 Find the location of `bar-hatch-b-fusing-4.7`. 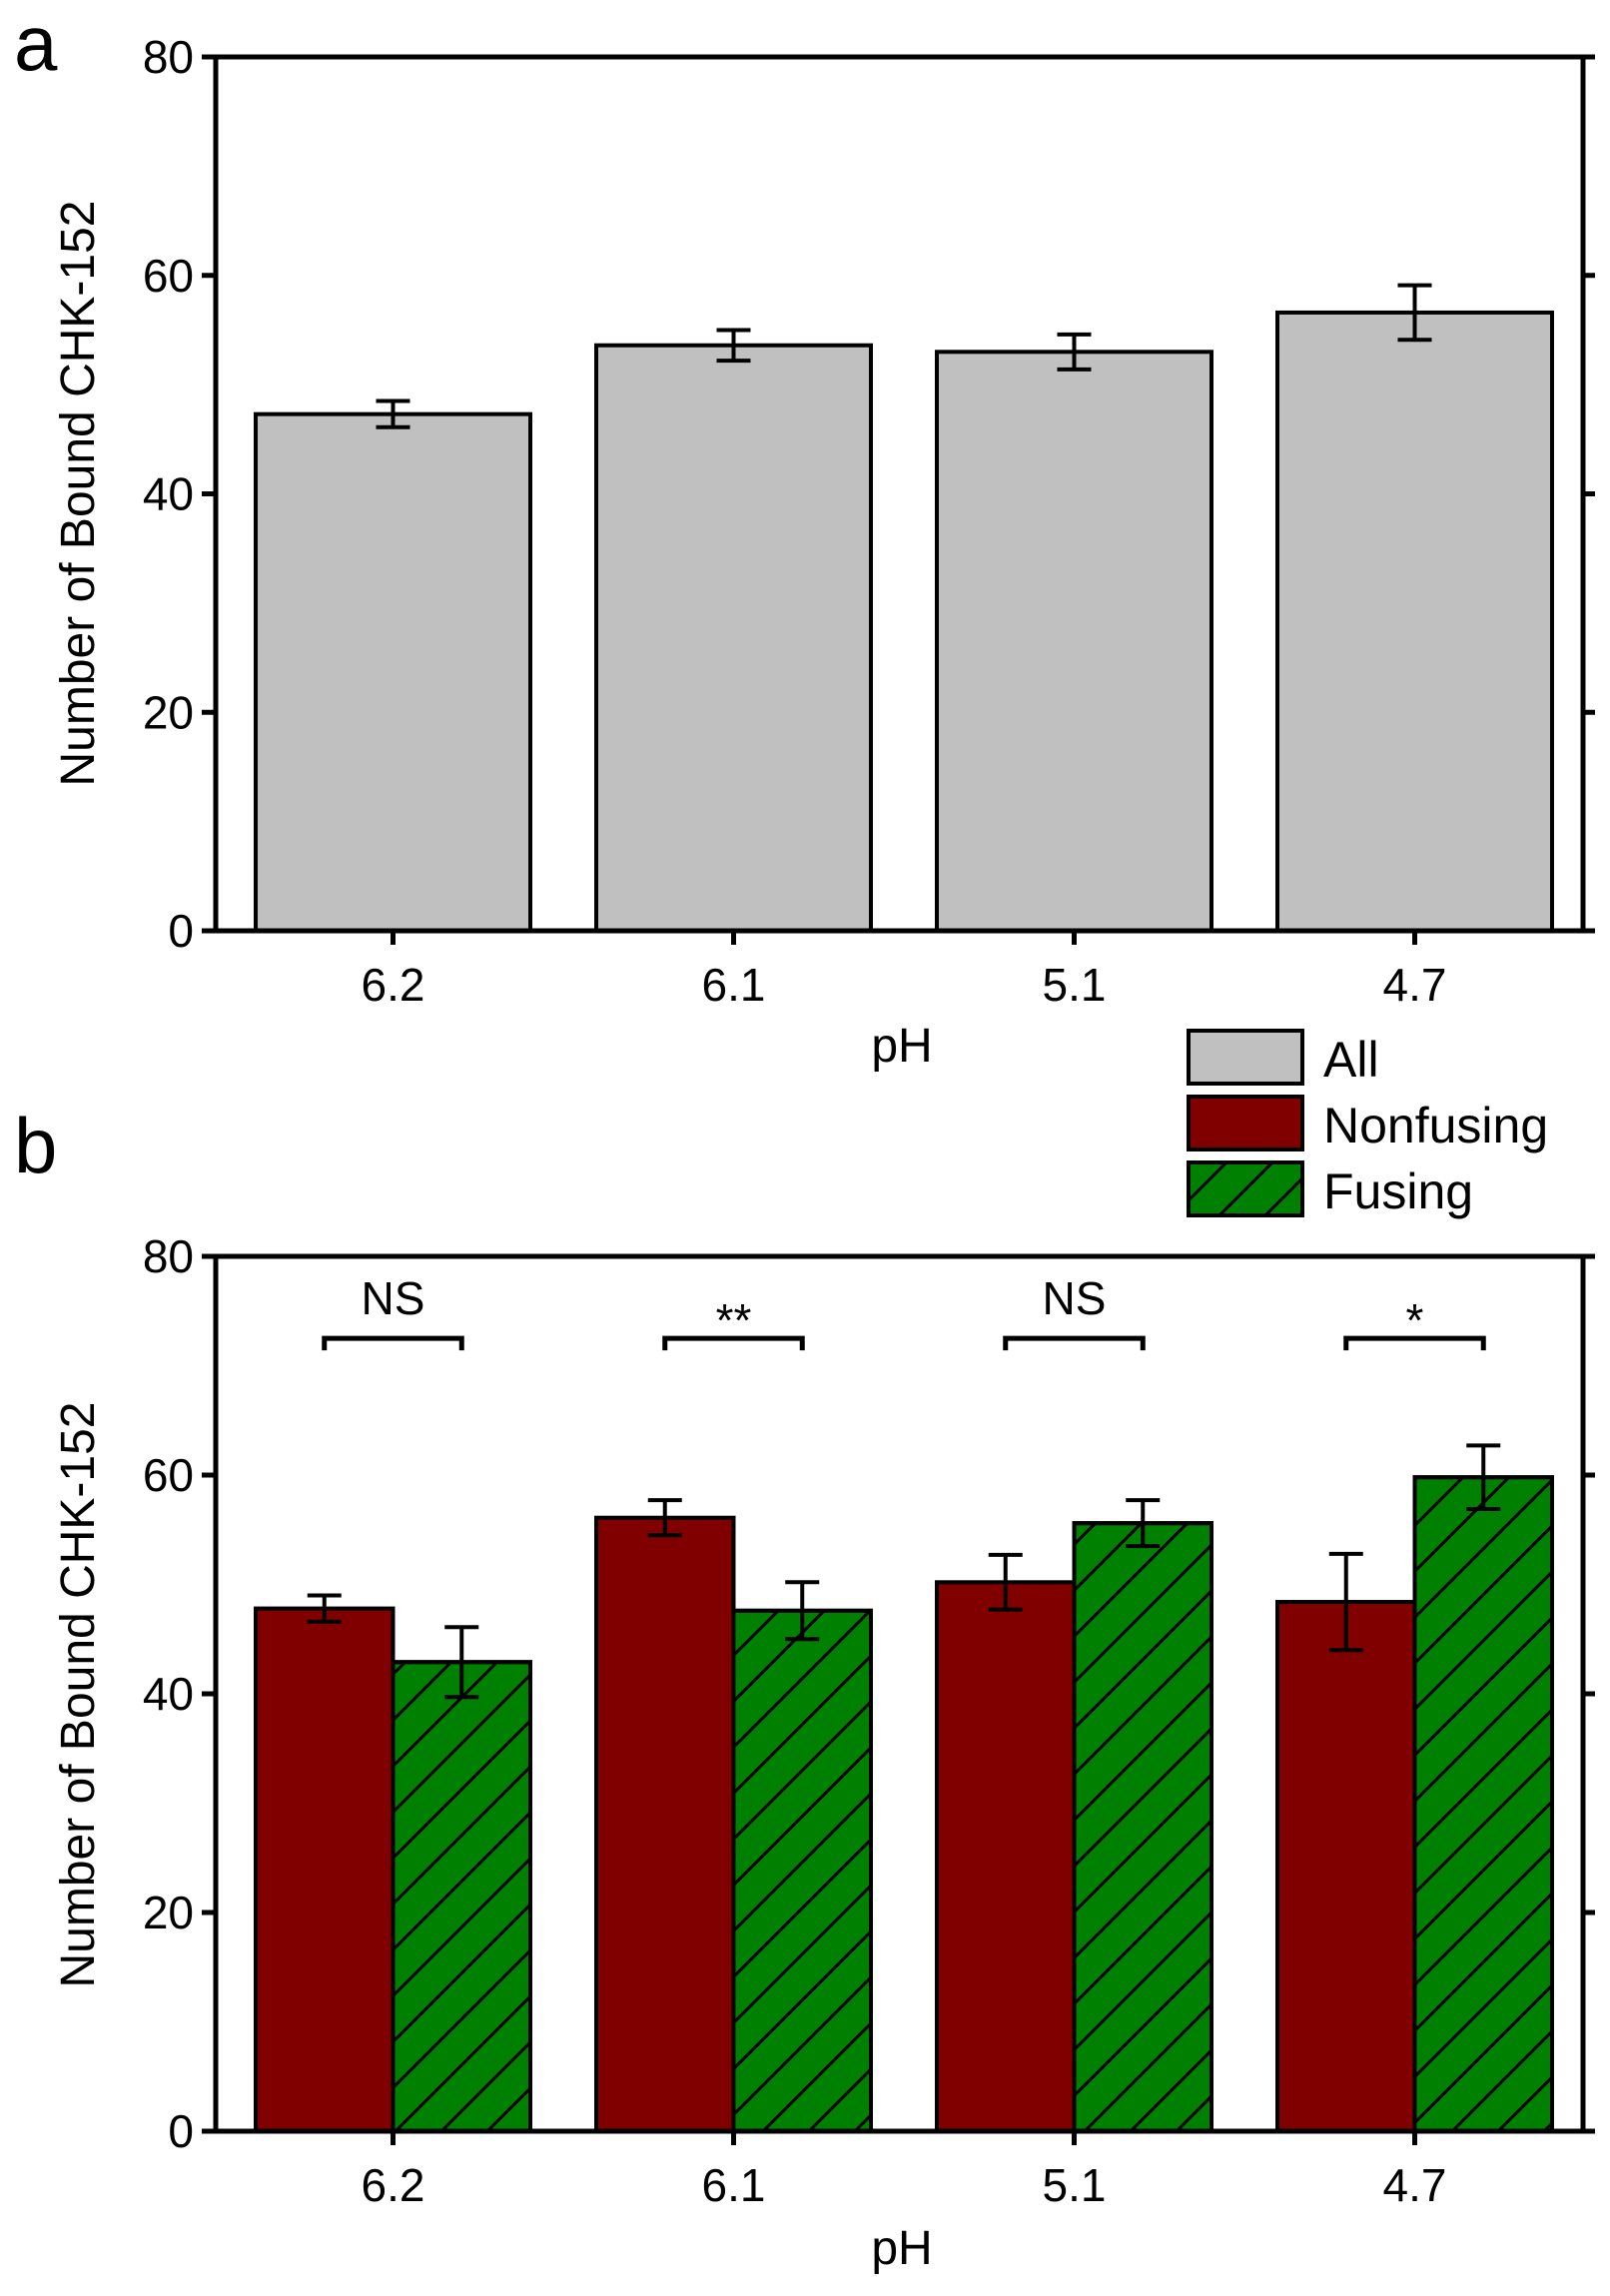

bar-hatch-b-fusing-4.7 is located at coordinates (1483, 1804).